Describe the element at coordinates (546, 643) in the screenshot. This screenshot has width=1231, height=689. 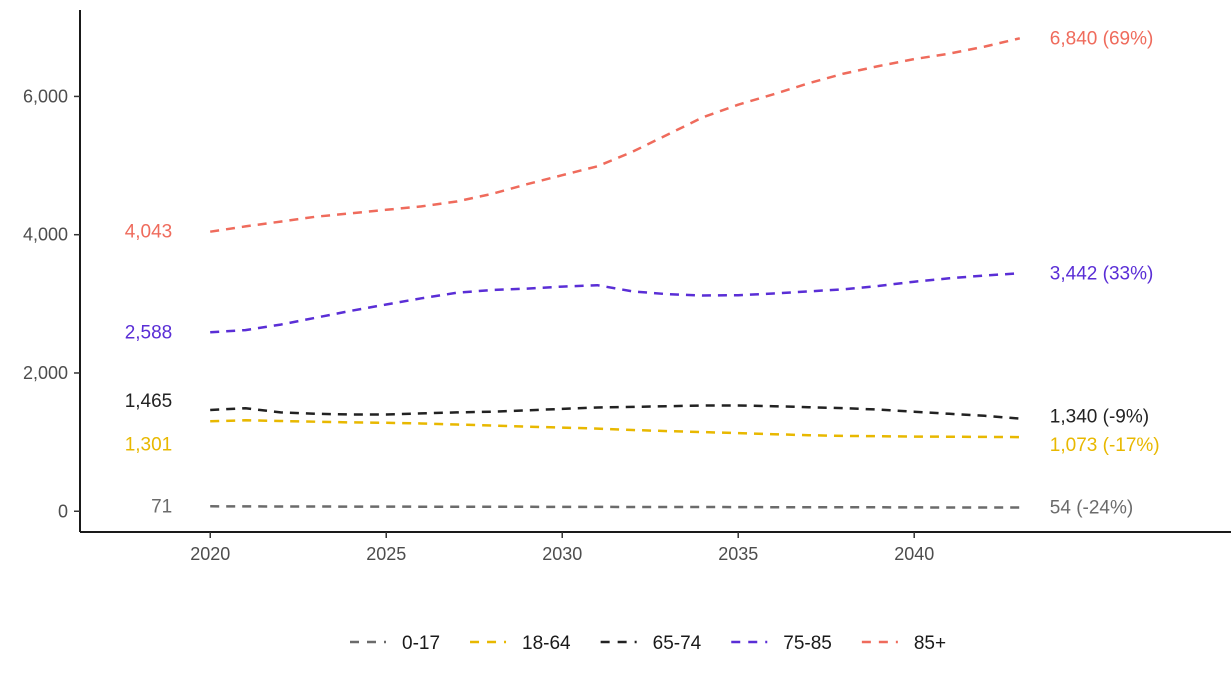
I see `legend-label: 18-64` at that location.